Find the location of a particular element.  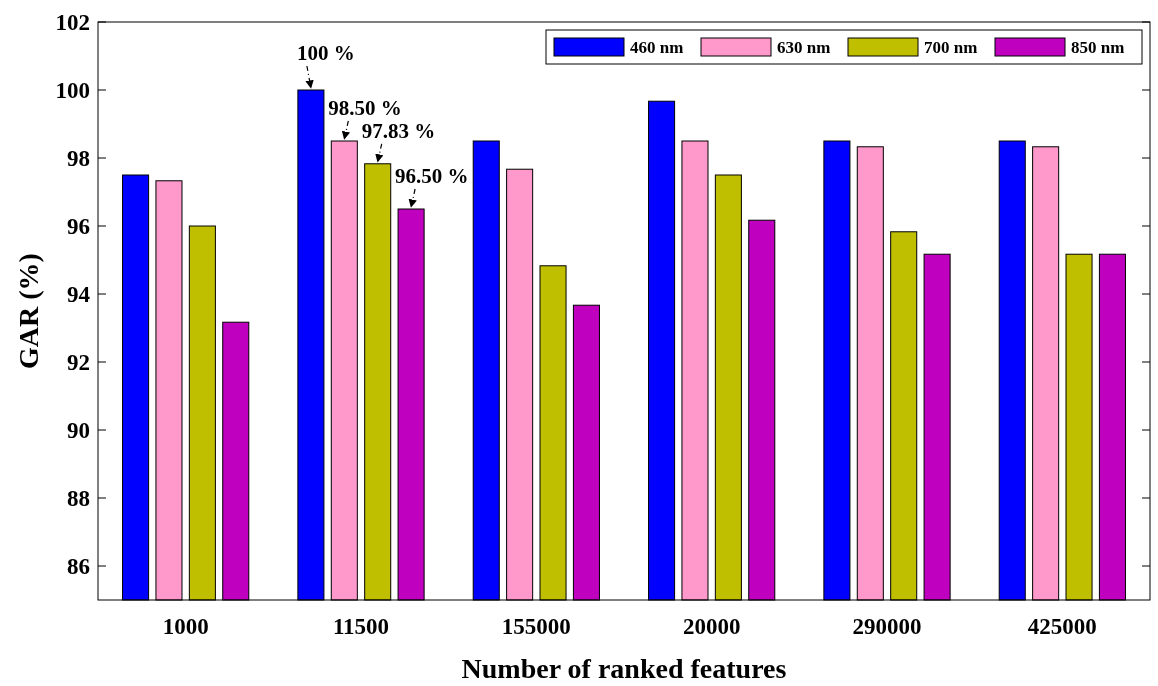

y-tick-label: 102 is located at coordinates (72, 23).